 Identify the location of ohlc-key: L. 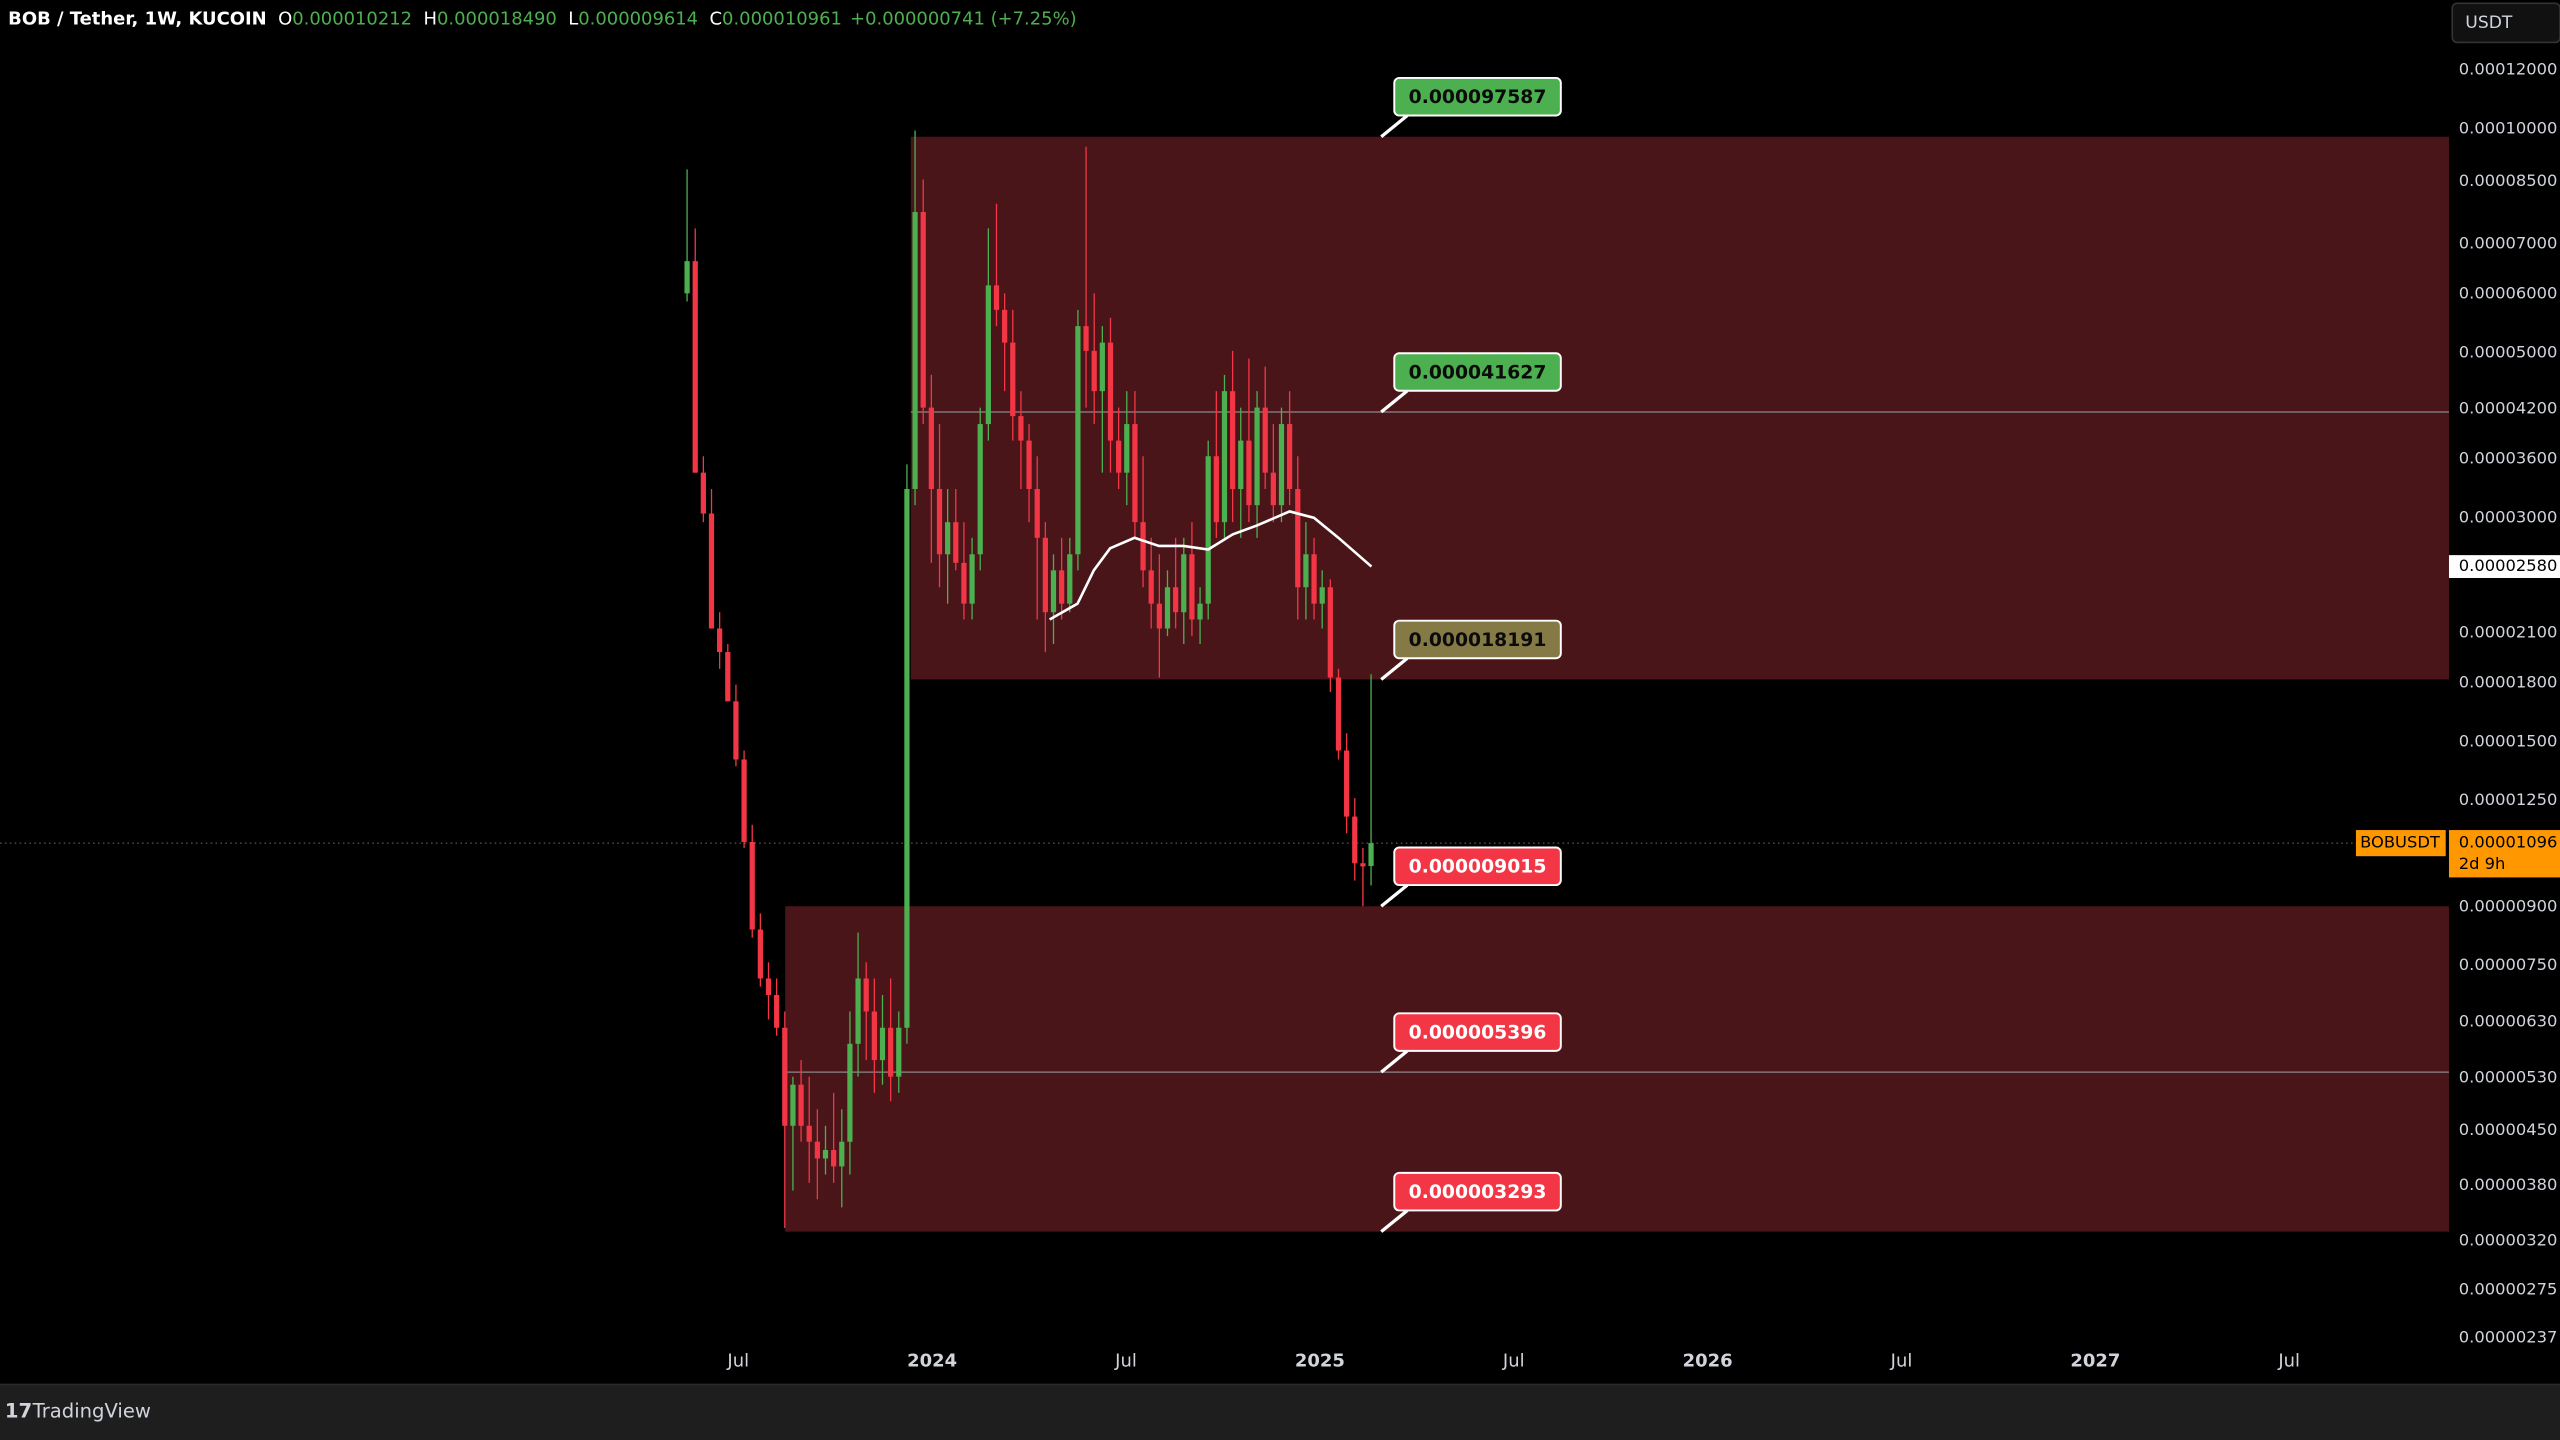
(573, 19).